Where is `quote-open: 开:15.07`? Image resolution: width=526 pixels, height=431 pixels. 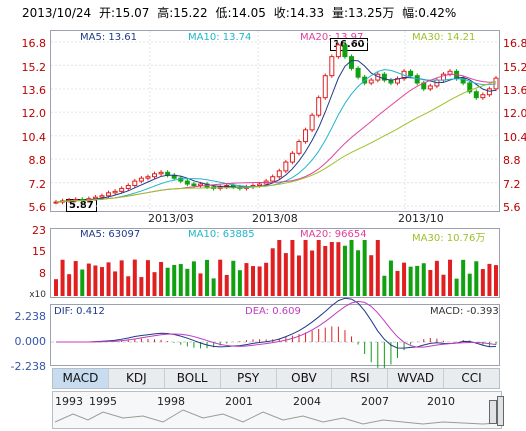
quote-open: 开:15.07 is located at coordinates (124, 13).